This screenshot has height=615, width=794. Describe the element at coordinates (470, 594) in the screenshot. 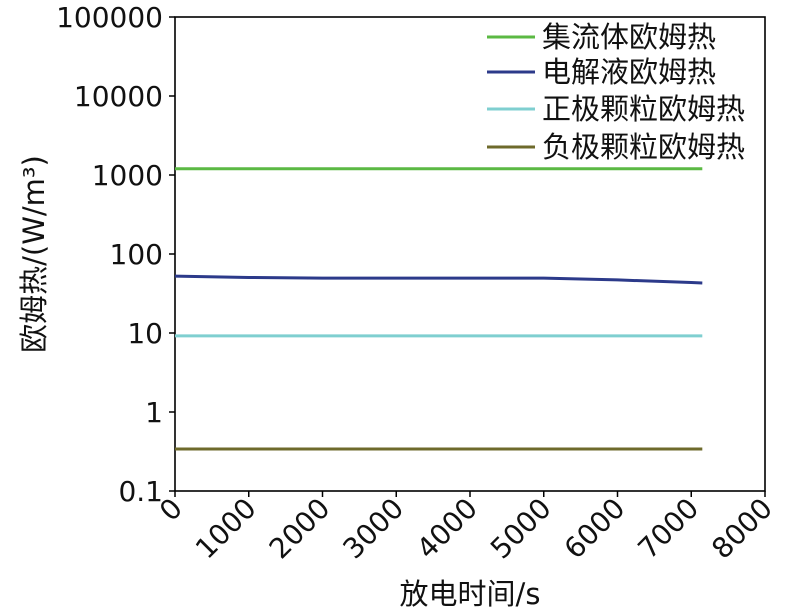

I see `x-axis-label: 放电时间/s` at that location.